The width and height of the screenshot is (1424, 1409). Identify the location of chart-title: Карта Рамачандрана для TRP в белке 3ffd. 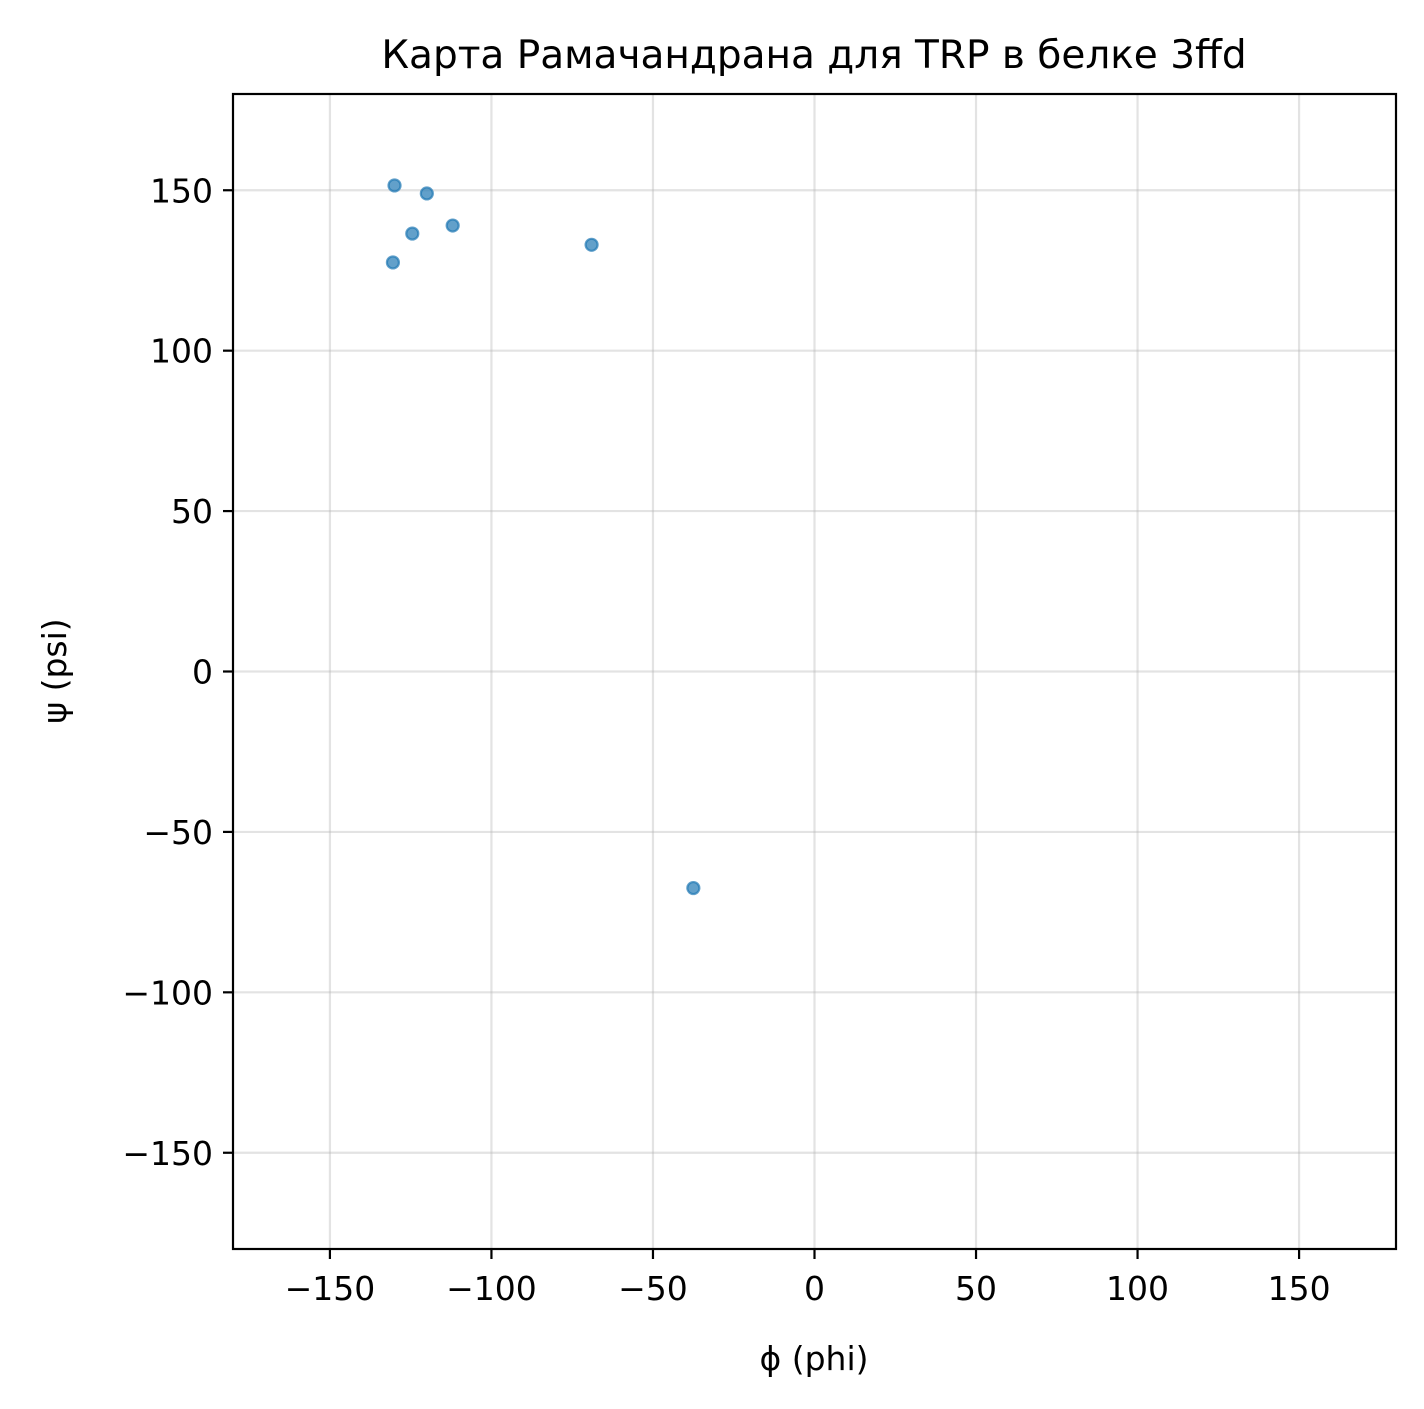
(813, 55).